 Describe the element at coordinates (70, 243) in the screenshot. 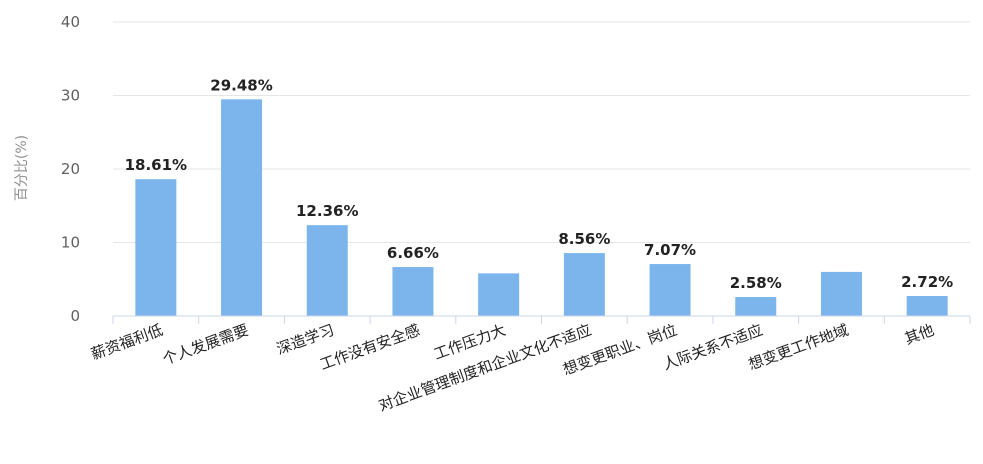

I see `y-tick-label: 10` at that location.